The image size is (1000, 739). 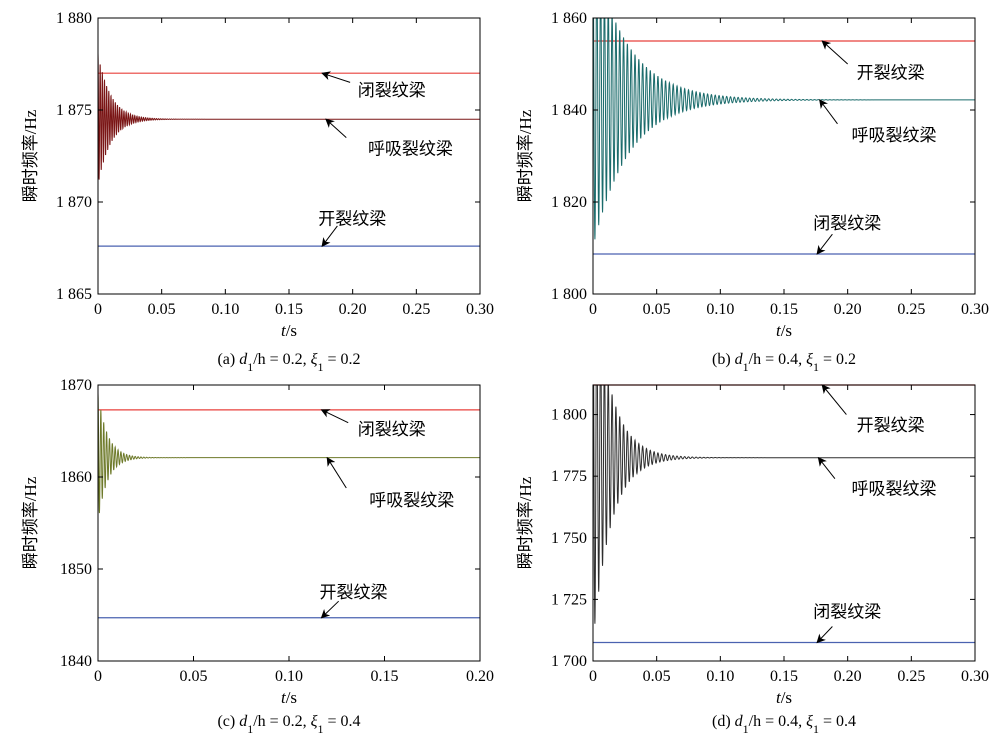 I want to click on panel-d-ytick-label: 1 725, so click(x=569, y=599).